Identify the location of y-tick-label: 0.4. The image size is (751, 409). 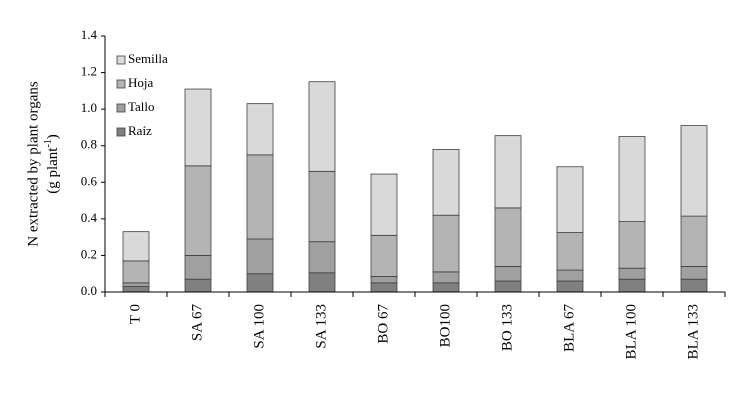
(89, 217).